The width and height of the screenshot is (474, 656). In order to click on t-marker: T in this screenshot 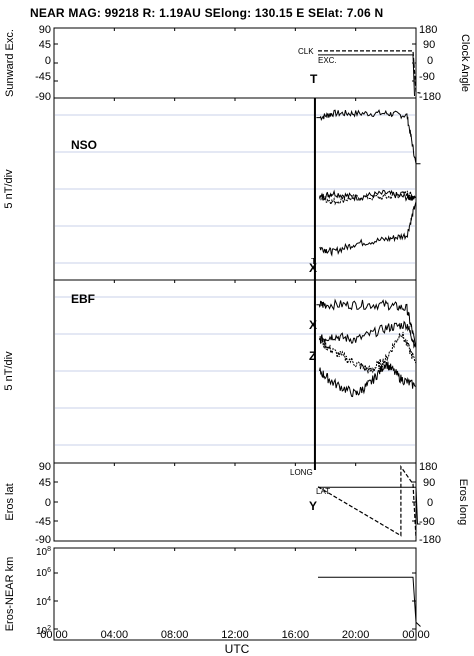, I will do `click(314, 79)`.